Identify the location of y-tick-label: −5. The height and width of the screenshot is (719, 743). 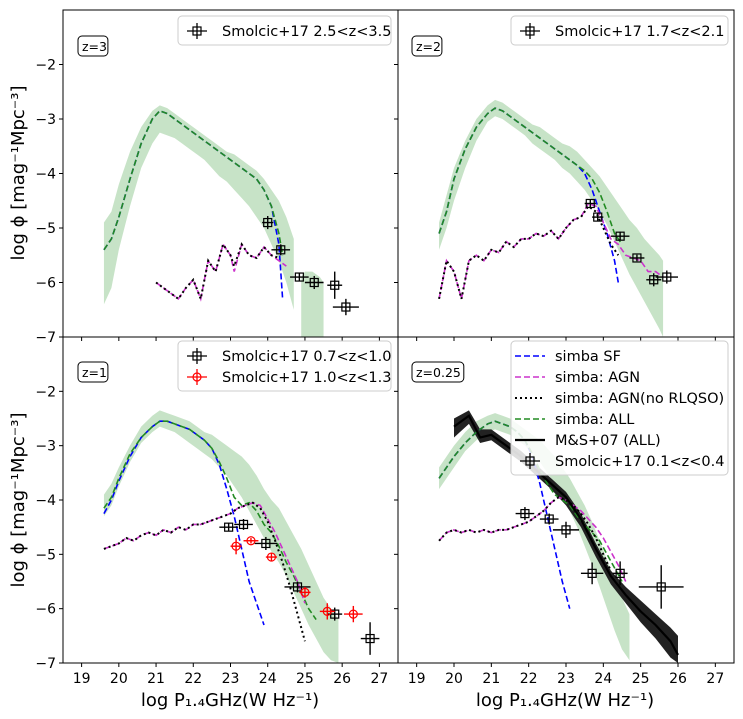
(45, 555).